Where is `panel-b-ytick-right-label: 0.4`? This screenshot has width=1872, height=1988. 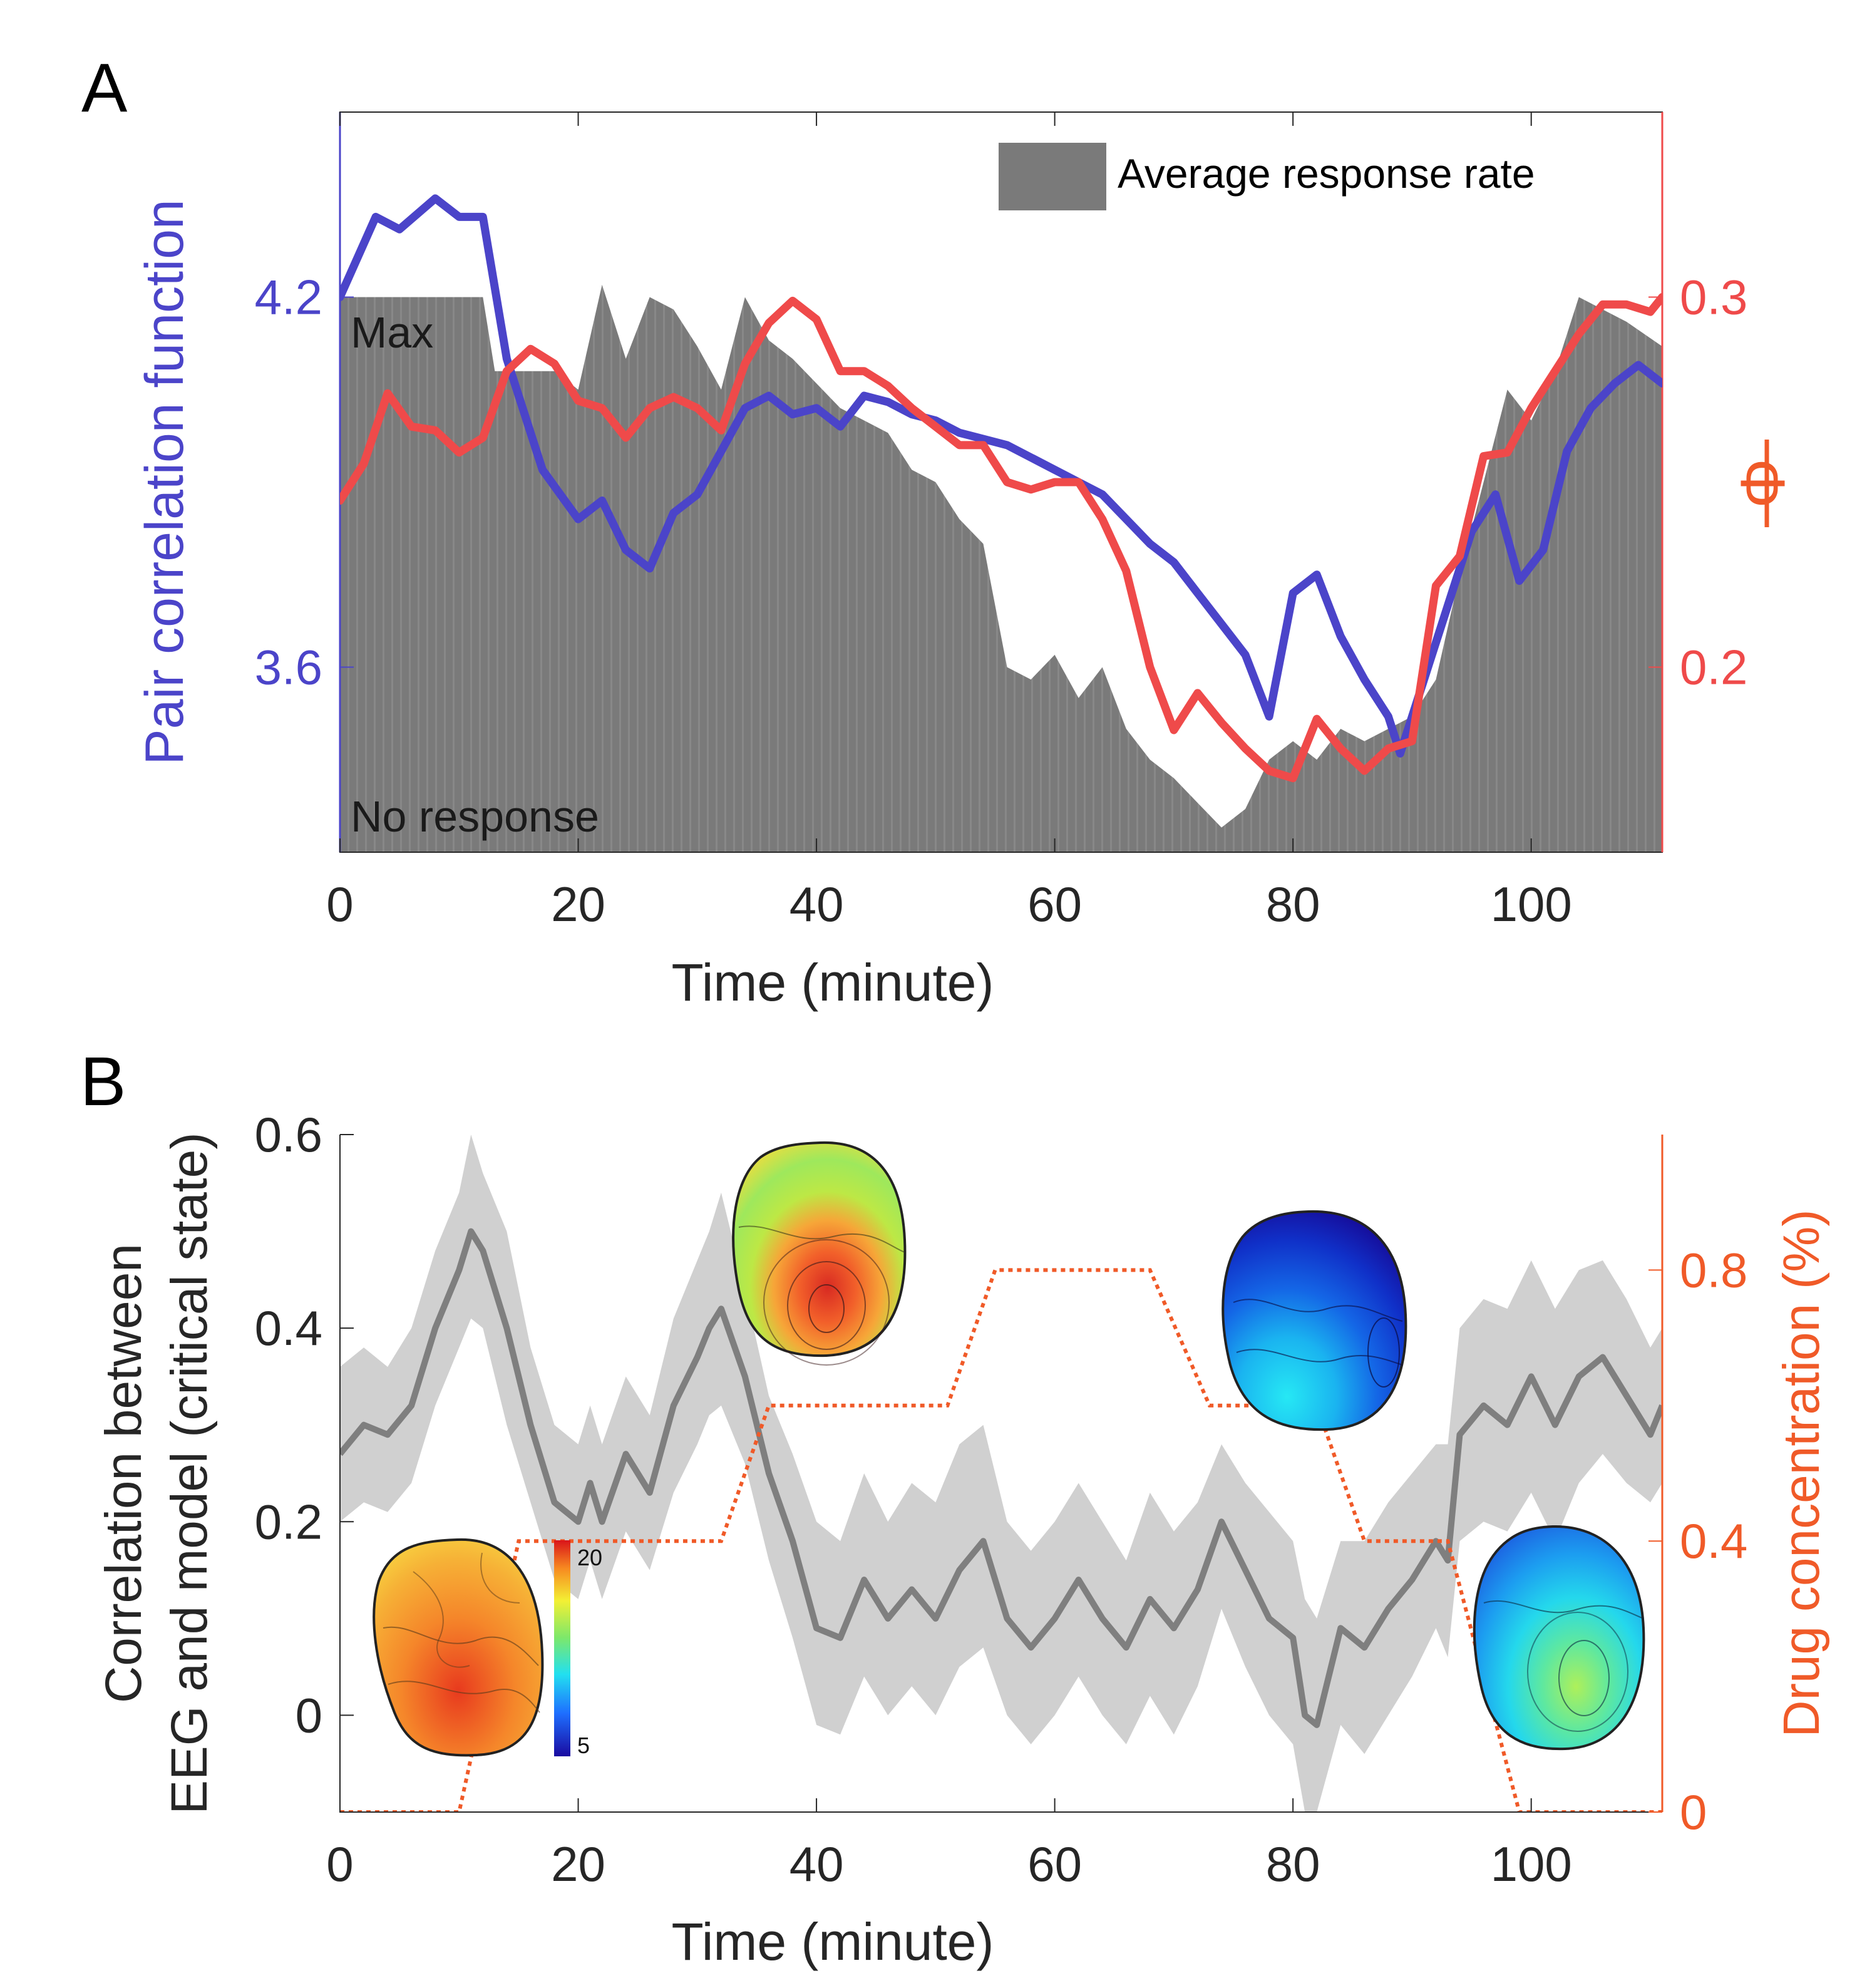
panel-b-ytick-right-label: 0.4 is located at coordinates (1714, 1541).